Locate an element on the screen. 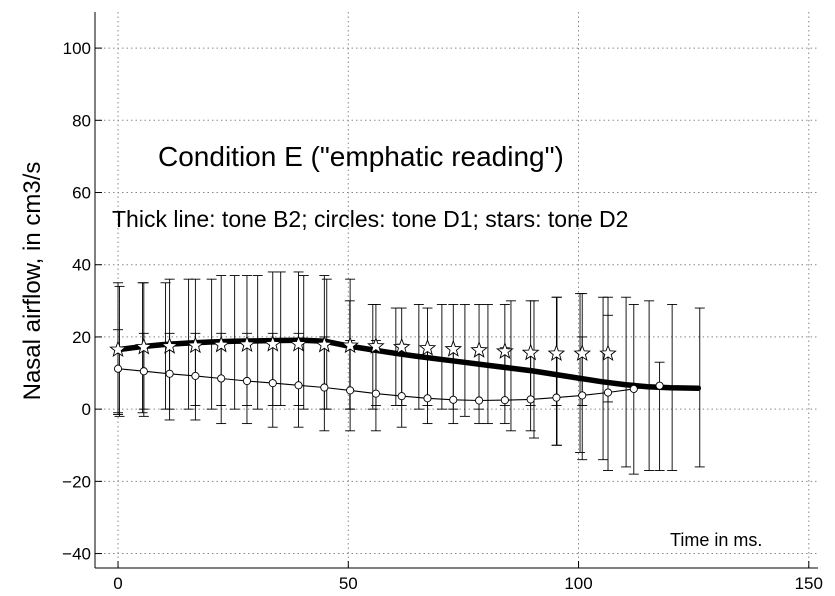 Image resolution: width=835 pixels, height=596 pixels. y-tick-label: 80 is located at coordinates (81, 120).